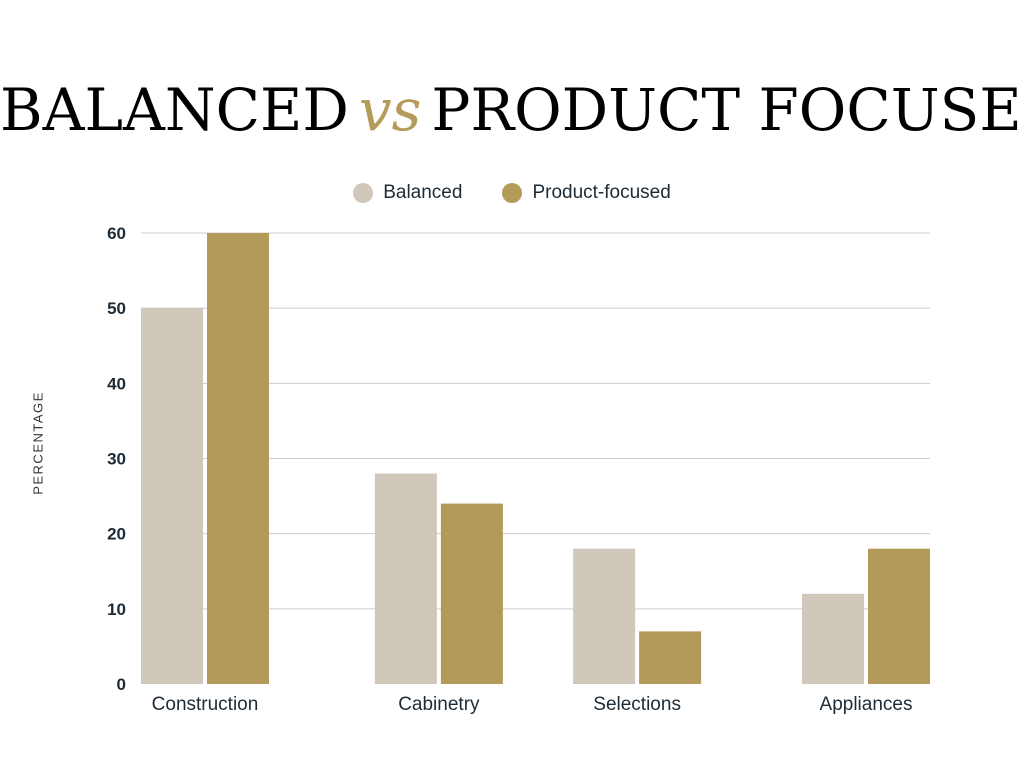 Image resolution: width=1024 pixels, height=768 pixels. What do you see at coordinates (601, 192) in the screenshot?
I see `legend-label-product-focused: Product-focused` at bounding box center [601, 192].